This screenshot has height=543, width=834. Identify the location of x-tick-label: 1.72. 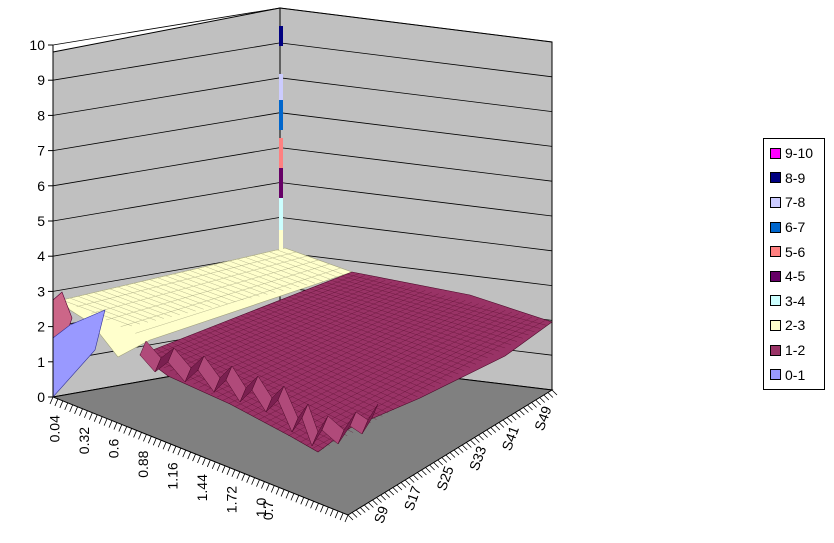
(231, 499).